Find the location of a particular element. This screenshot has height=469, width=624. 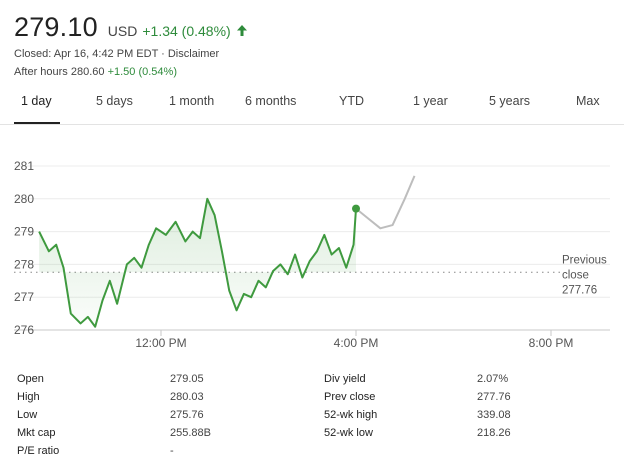

stat-value-pe-ratio: - is located at coordinates (172, 451).